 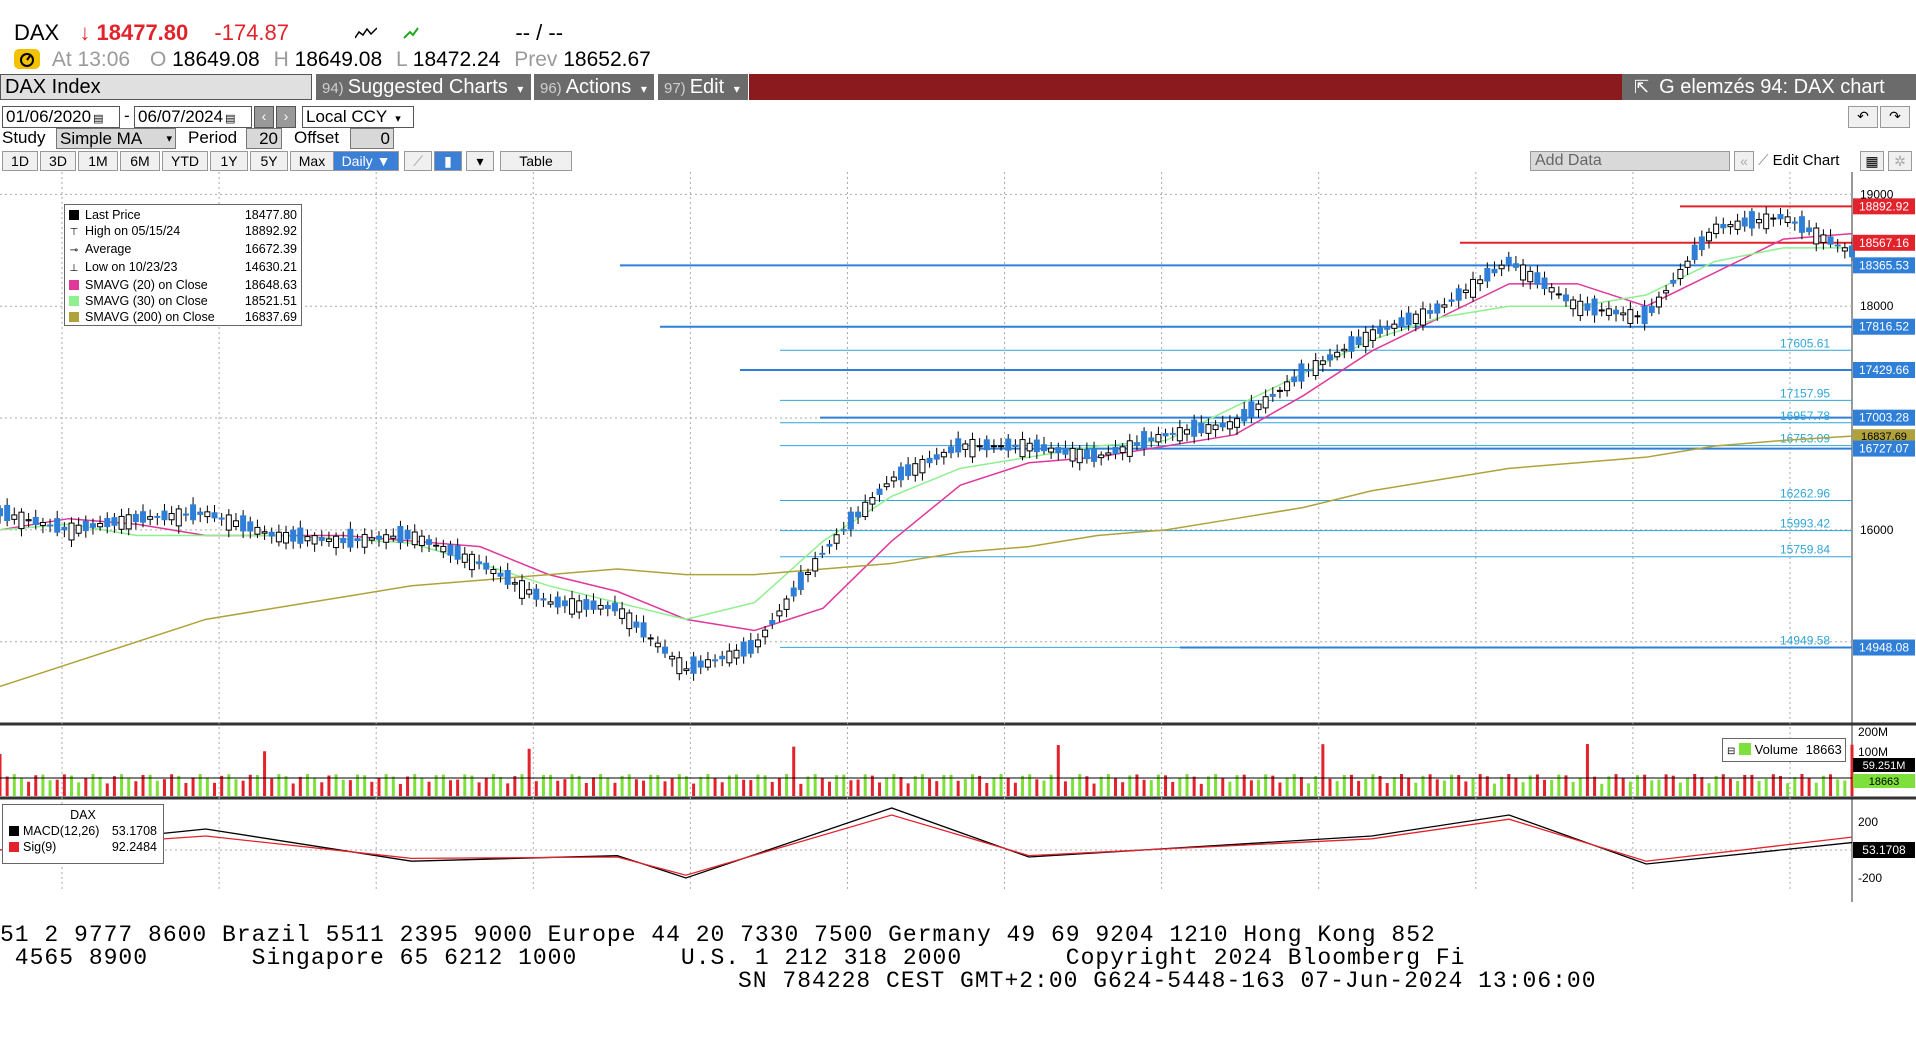 I want to click on caret-down-icon: ▾, so click(x=169, y=139).